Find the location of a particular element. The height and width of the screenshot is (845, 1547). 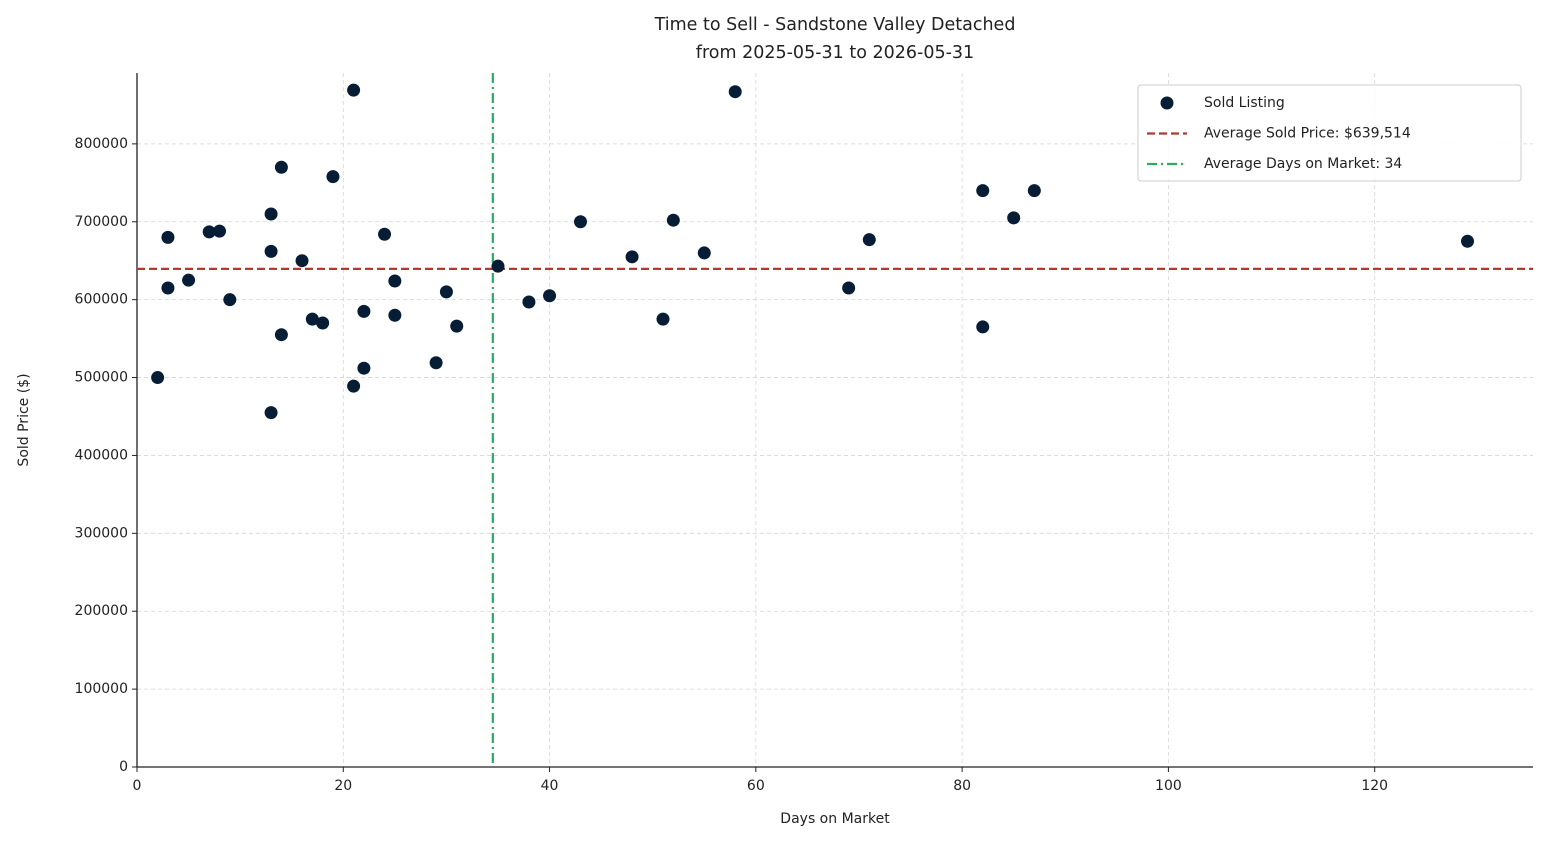

y-tick-label: 100000 is located at coordinates (101, 689).